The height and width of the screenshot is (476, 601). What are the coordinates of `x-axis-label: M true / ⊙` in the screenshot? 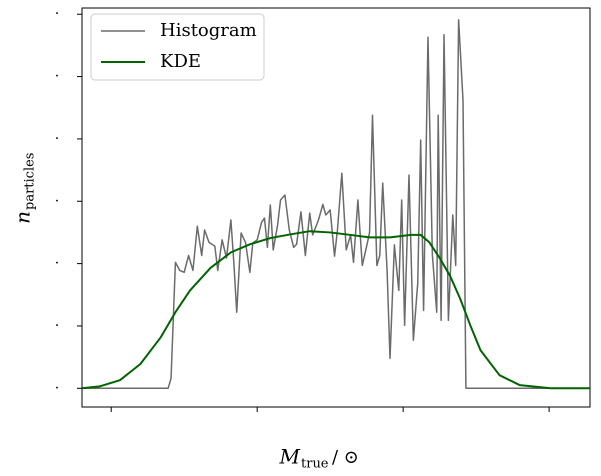 It's located at (319, 458).